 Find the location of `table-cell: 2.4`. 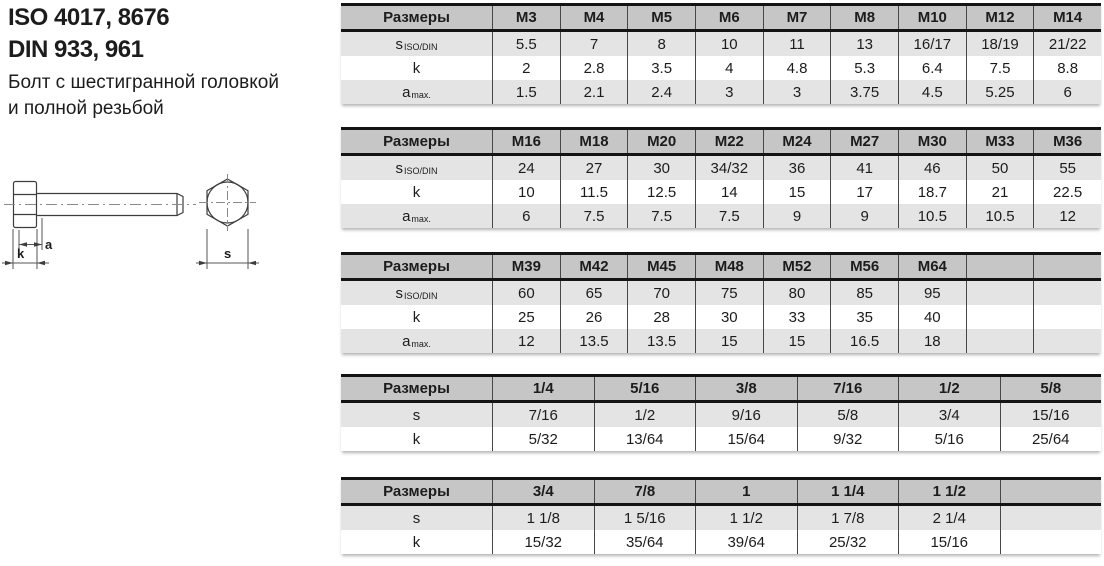

table-cell: 2.4 is located at coordinates (661, 92).